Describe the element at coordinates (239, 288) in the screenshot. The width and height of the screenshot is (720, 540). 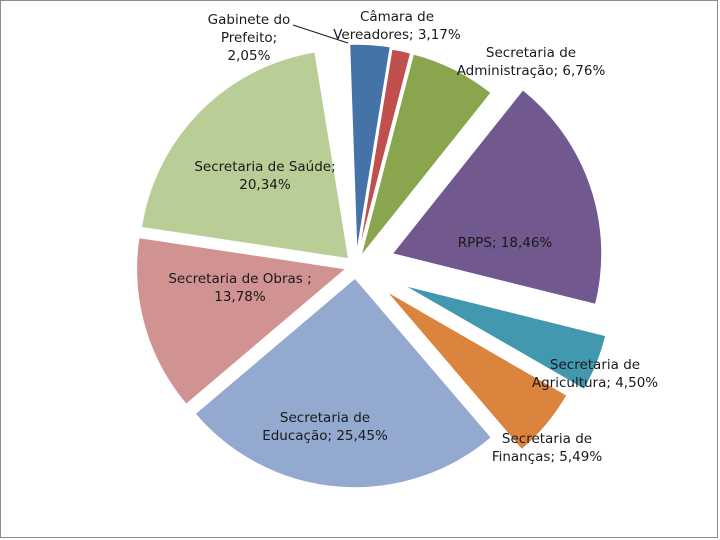
I see `slice-label-8: Secretaria de Obras ; 13,78%` at that location.